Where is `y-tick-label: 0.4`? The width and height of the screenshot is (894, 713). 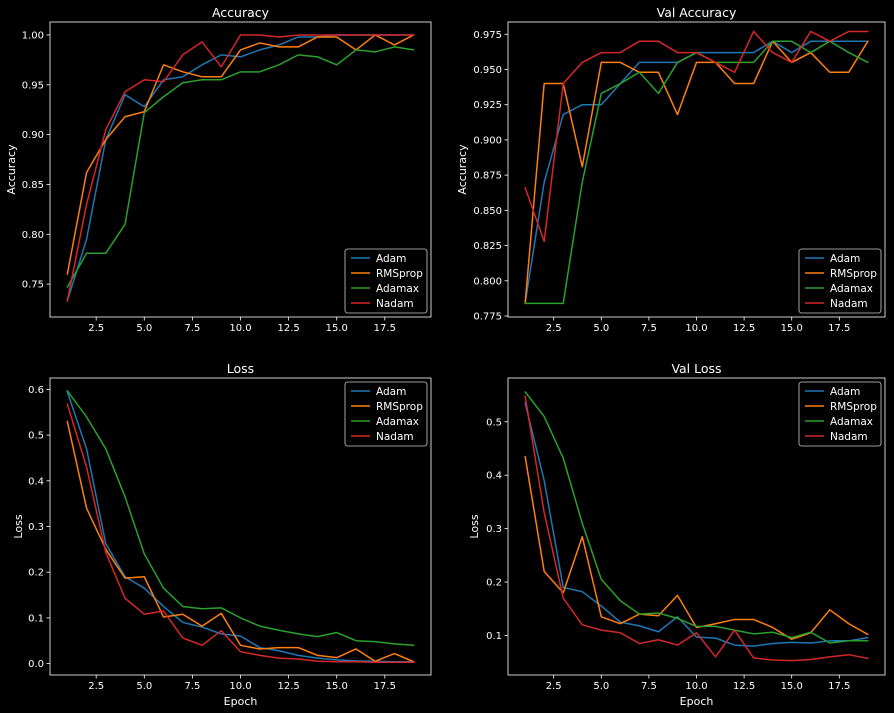 y-tick-label: 0.4 is located at coordinates (494, 476).